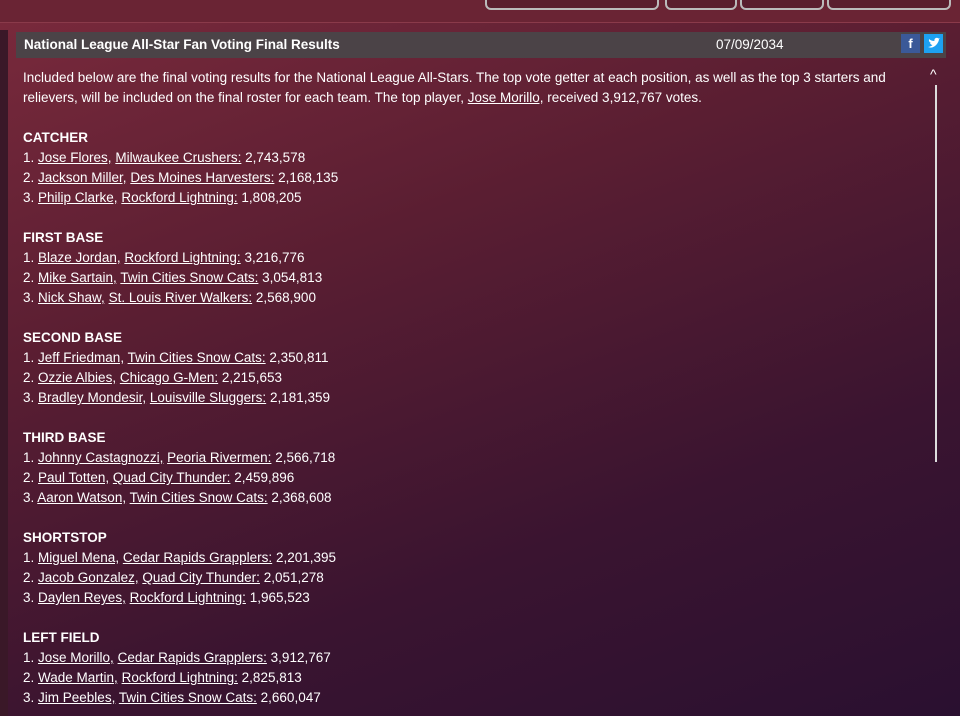 The height and width of the screenshot is (716, 960). Describe the element at coordinates (77, 277) in the screenshot. I see `player-link: Mike Sartain,` at that location.